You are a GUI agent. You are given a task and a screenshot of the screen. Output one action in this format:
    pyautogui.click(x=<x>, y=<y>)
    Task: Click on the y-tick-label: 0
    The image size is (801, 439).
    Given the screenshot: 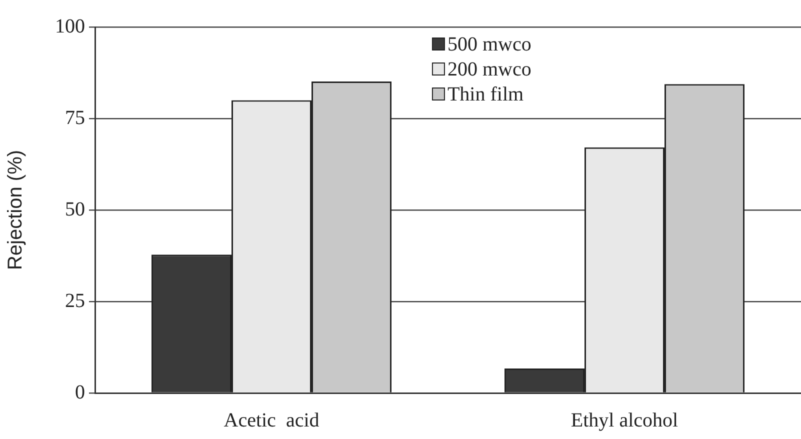 What is the action you would take?
    pyautogui.click(x=80, y=392)
    